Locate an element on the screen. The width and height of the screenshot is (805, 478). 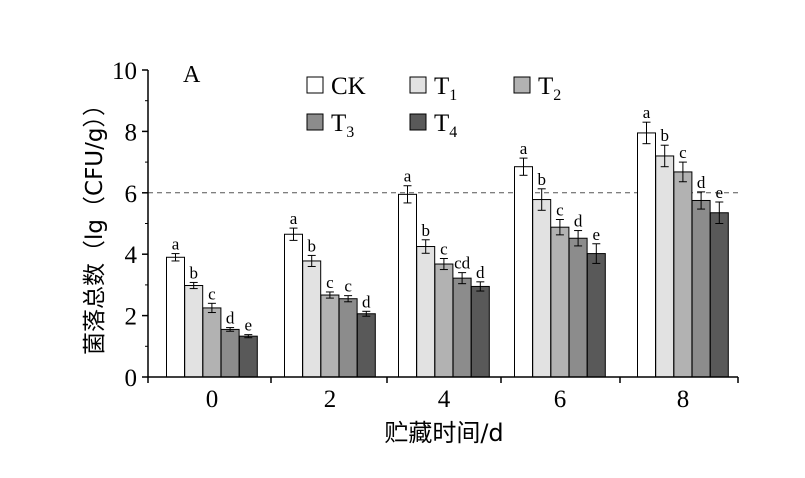
x-tick-label: 0 is located at coordinates (212, 399).